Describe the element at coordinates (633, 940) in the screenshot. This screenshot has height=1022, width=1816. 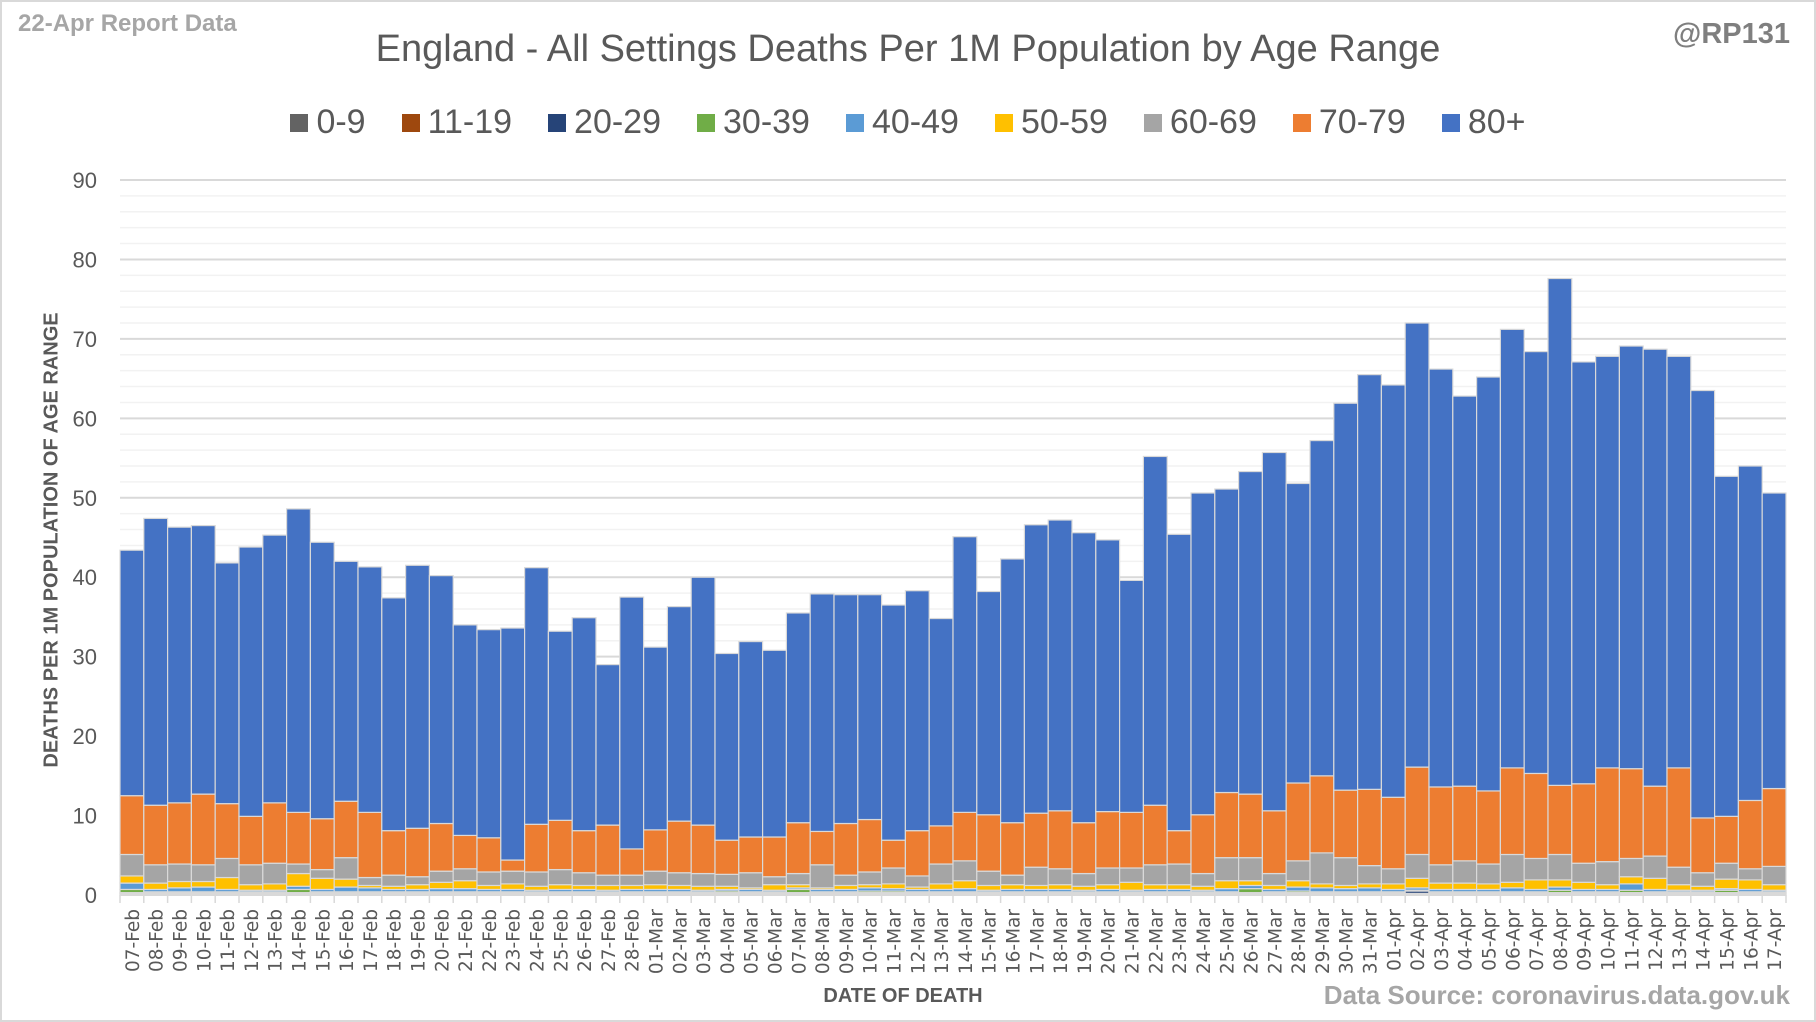
I see `x-tick-label: 28-Feb` at that location.